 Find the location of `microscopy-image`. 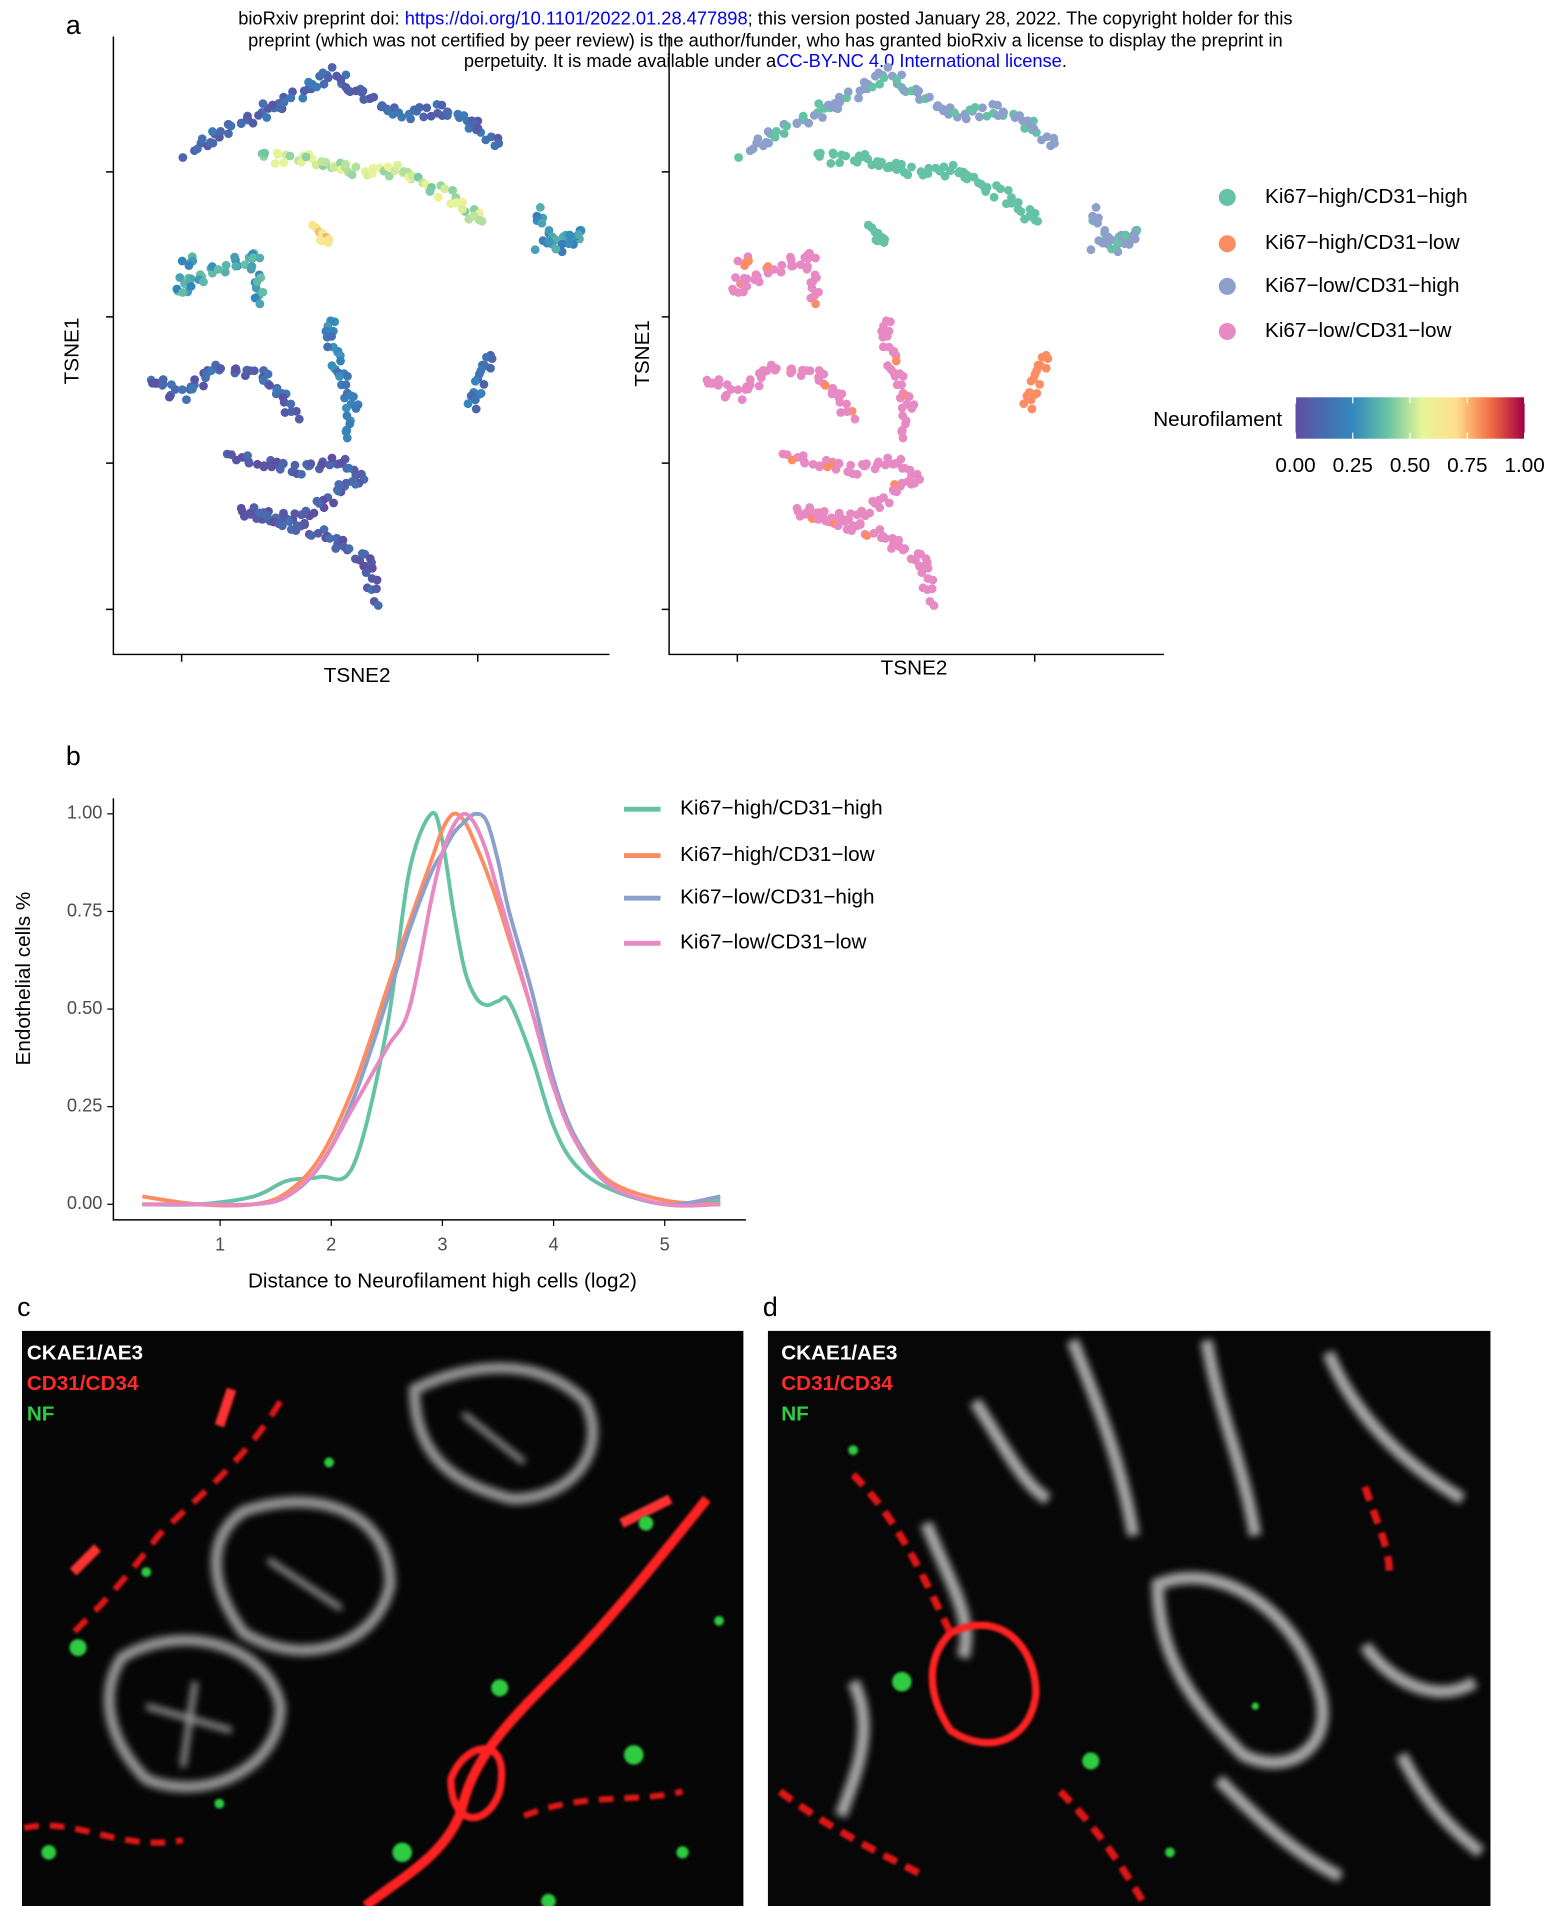

microscopy-image is located at coordinates (1129, 1618).